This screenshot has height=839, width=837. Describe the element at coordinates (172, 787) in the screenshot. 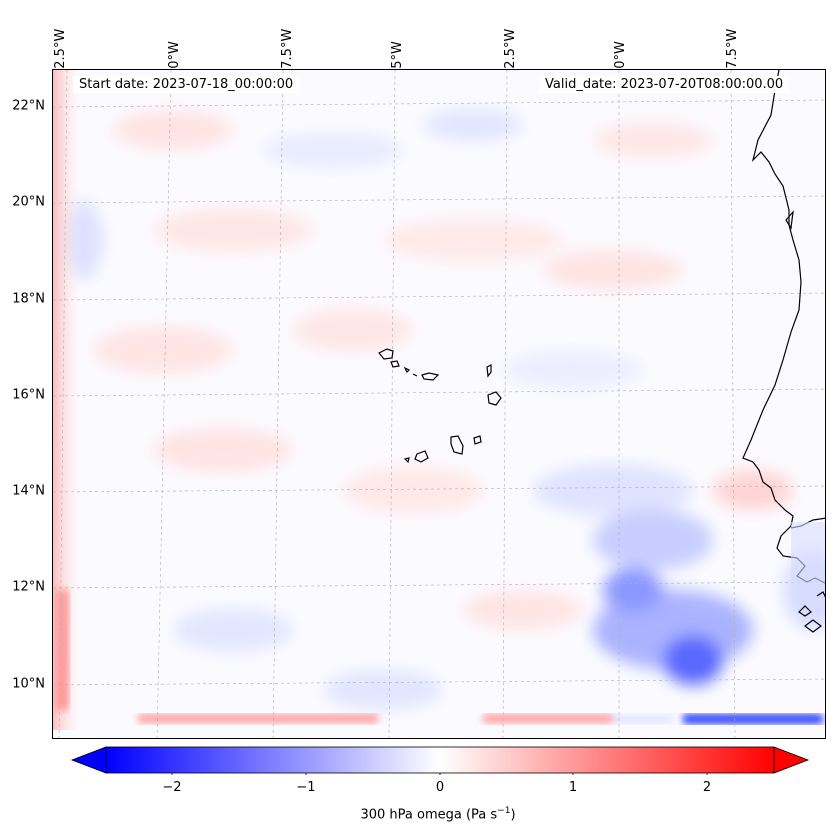

I see `colorbar-tick-label: −2` at that location.